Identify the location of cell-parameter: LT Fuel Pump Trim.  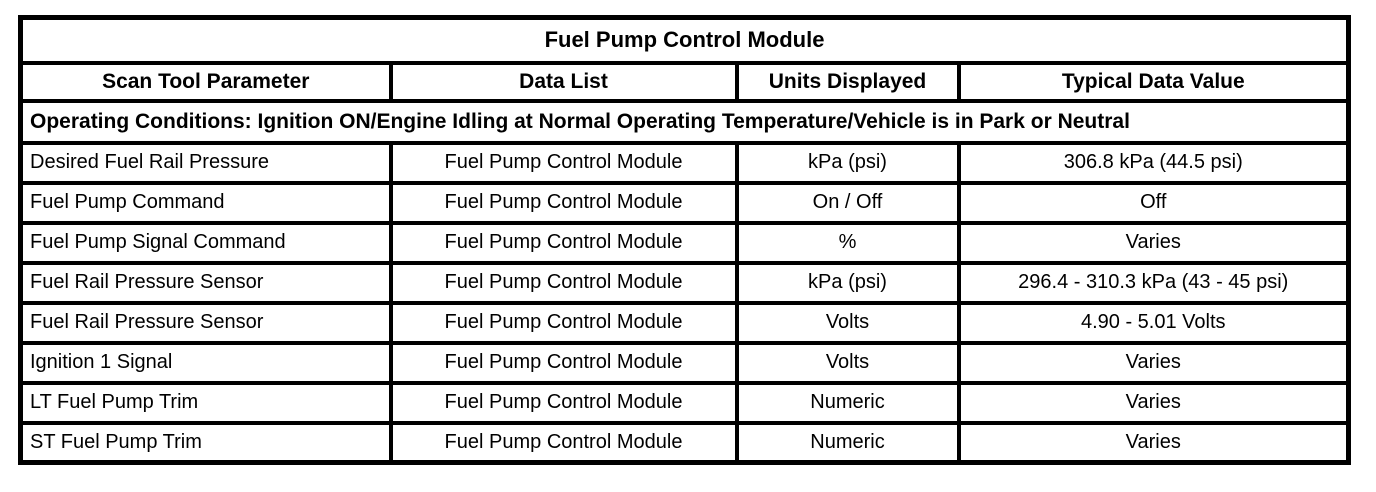
(205, 402).